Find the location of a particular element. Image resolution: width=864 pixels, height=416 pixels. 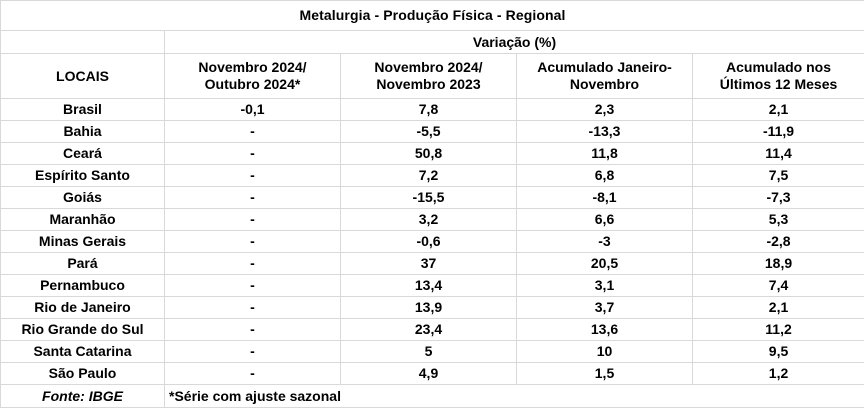

table-title: Metalurgia - Produção Física - Regional is located at coordinates (432, 15).